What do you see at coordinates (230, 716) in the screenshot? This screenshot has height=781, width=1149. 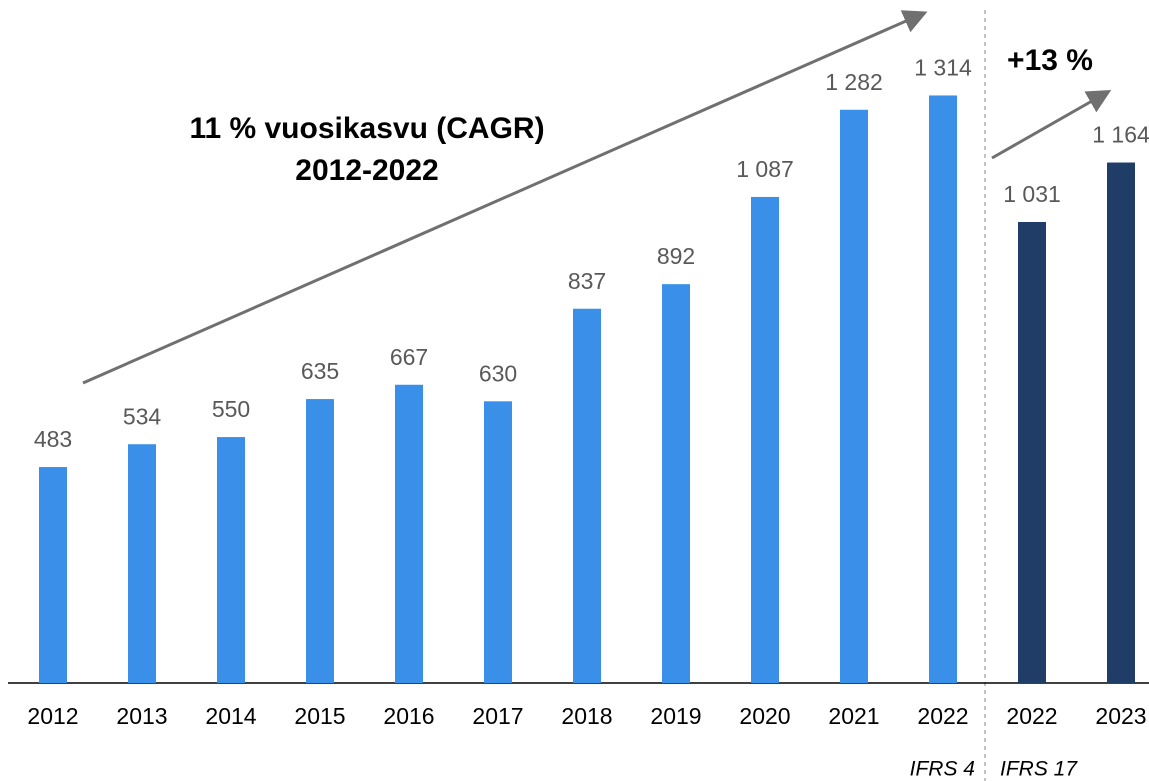 I see `x-tick-label: 2014` at bounding box center [230, 716].